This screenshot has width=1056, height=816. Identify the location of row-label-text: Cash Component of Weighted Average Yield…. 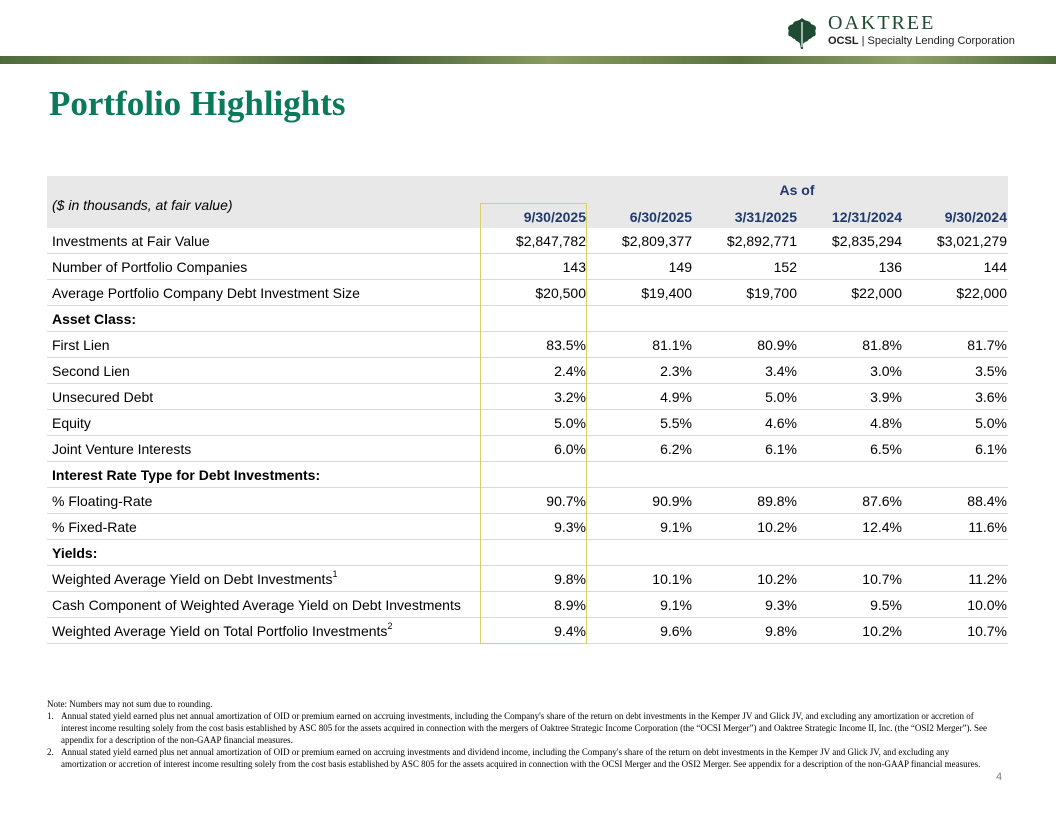
(256, 605).